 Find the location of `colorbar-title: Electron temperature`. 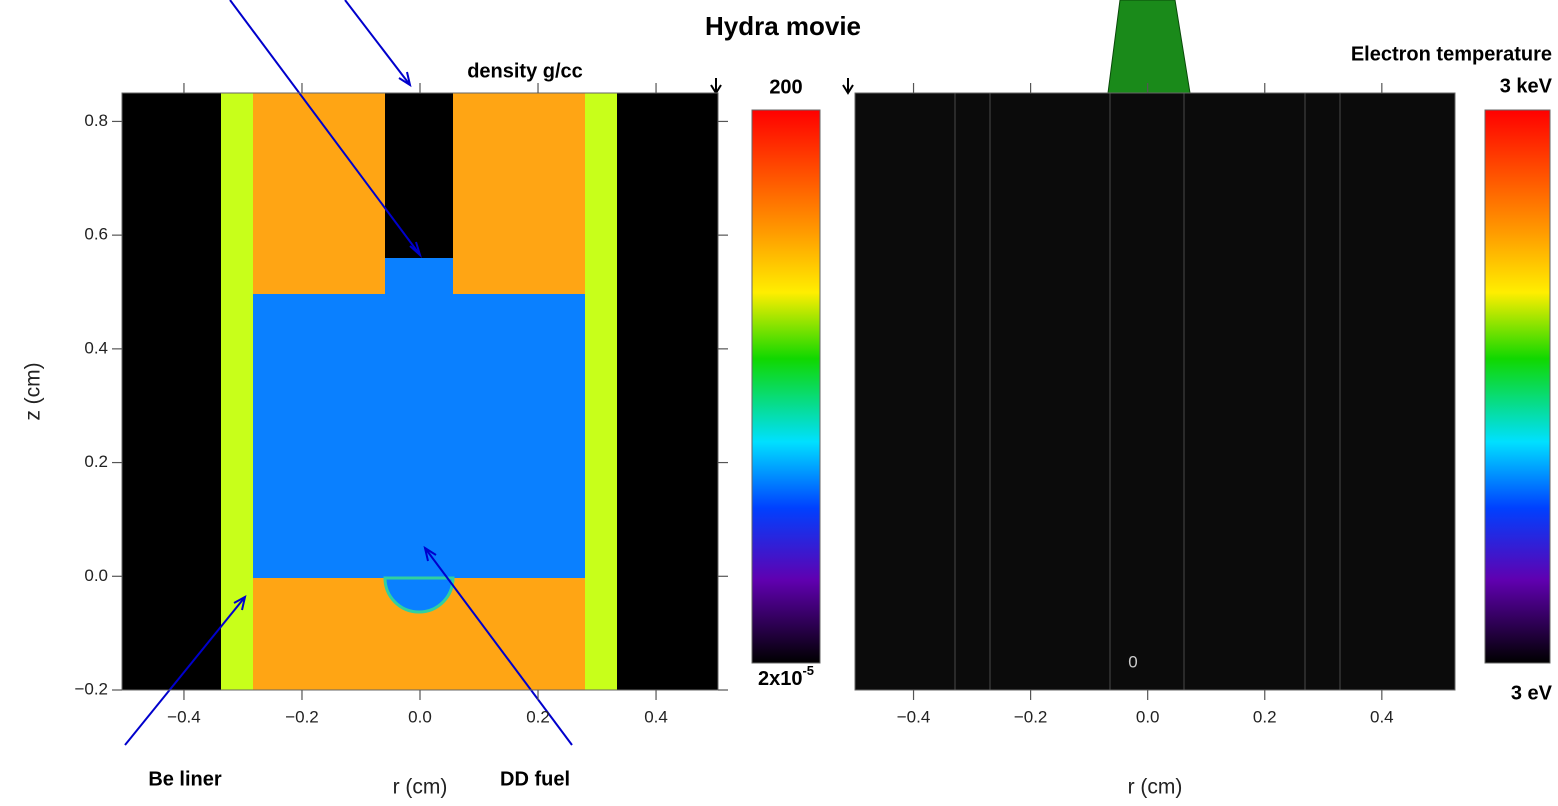

colorbar-title: Electron temperature is located at coordinates (1451, 54).